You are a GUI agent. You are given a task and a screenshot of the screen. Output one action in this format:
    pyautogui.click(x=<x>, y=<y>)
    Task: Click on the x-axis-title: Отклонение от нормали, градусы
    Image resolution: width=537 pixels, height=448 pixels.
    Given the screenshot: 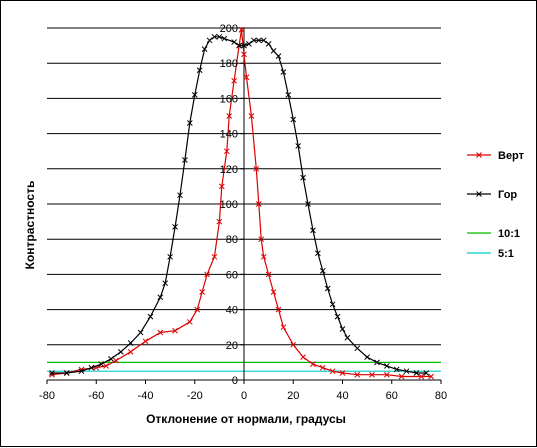 What is the action you would take?
    pyautogui.click(x=246, y=419)
    